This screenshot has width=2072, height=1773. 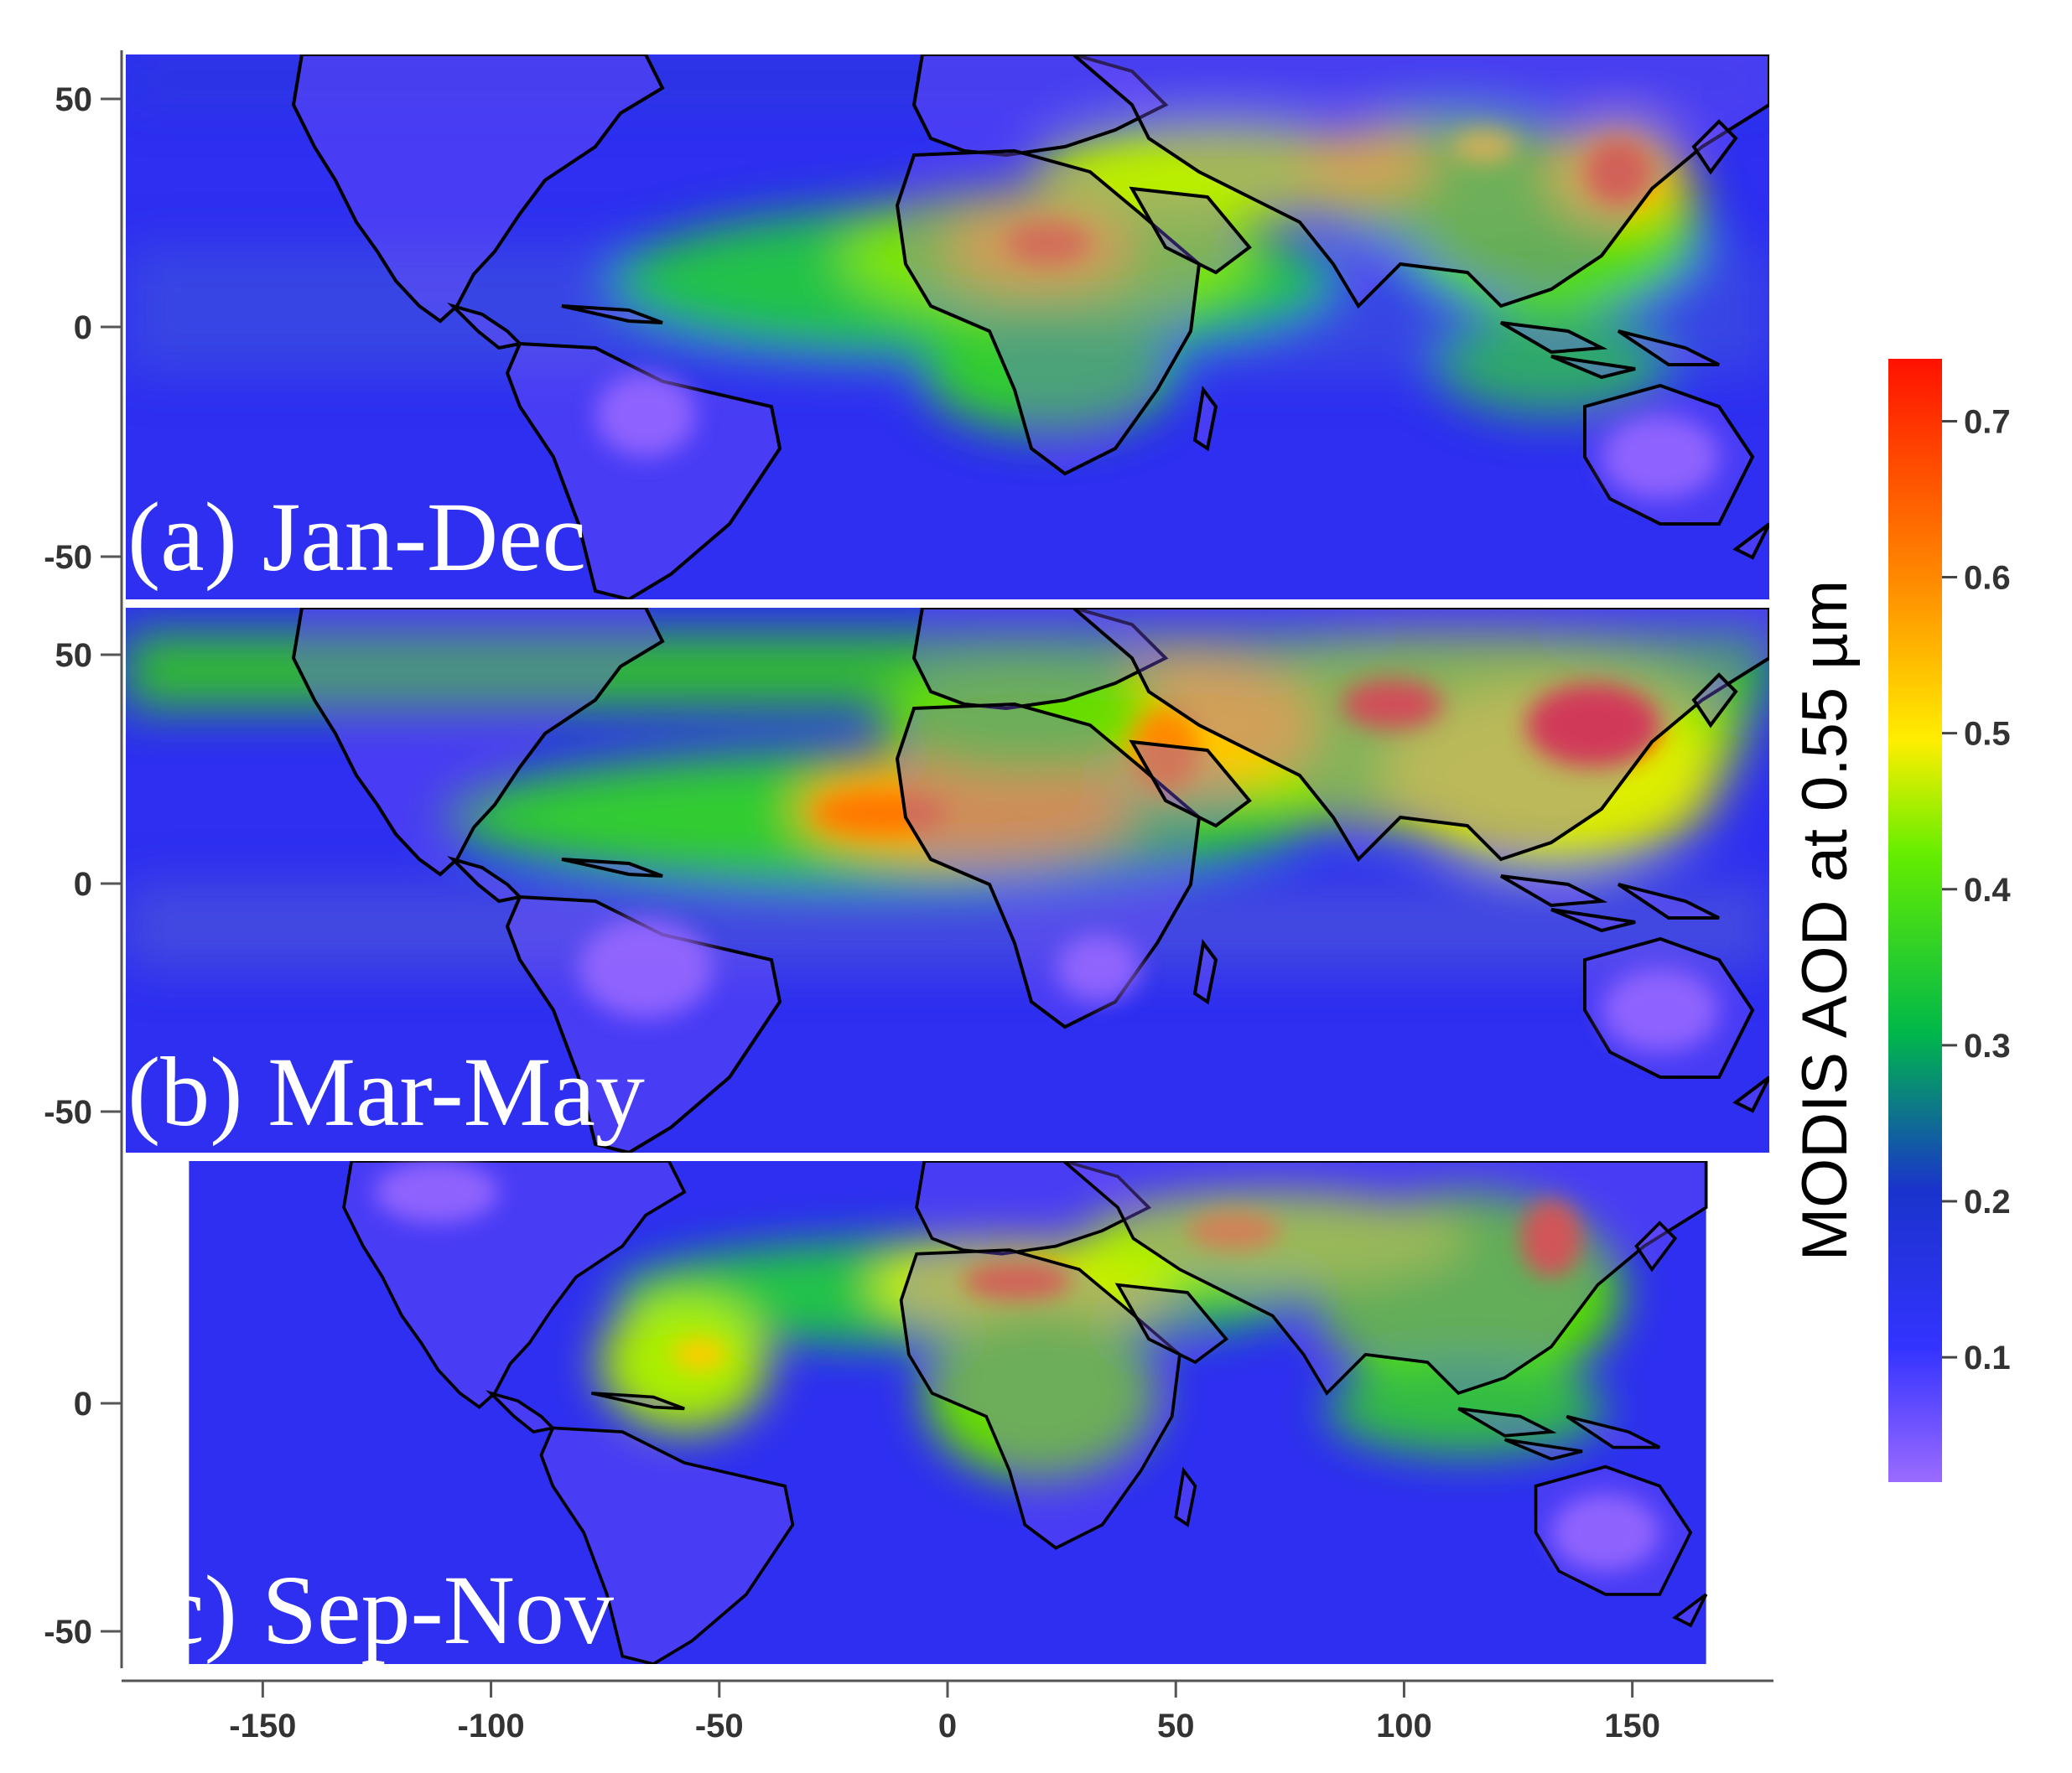 I want to click on panel-b-label: (b) Mar-May, so click(x=386, y=1092).